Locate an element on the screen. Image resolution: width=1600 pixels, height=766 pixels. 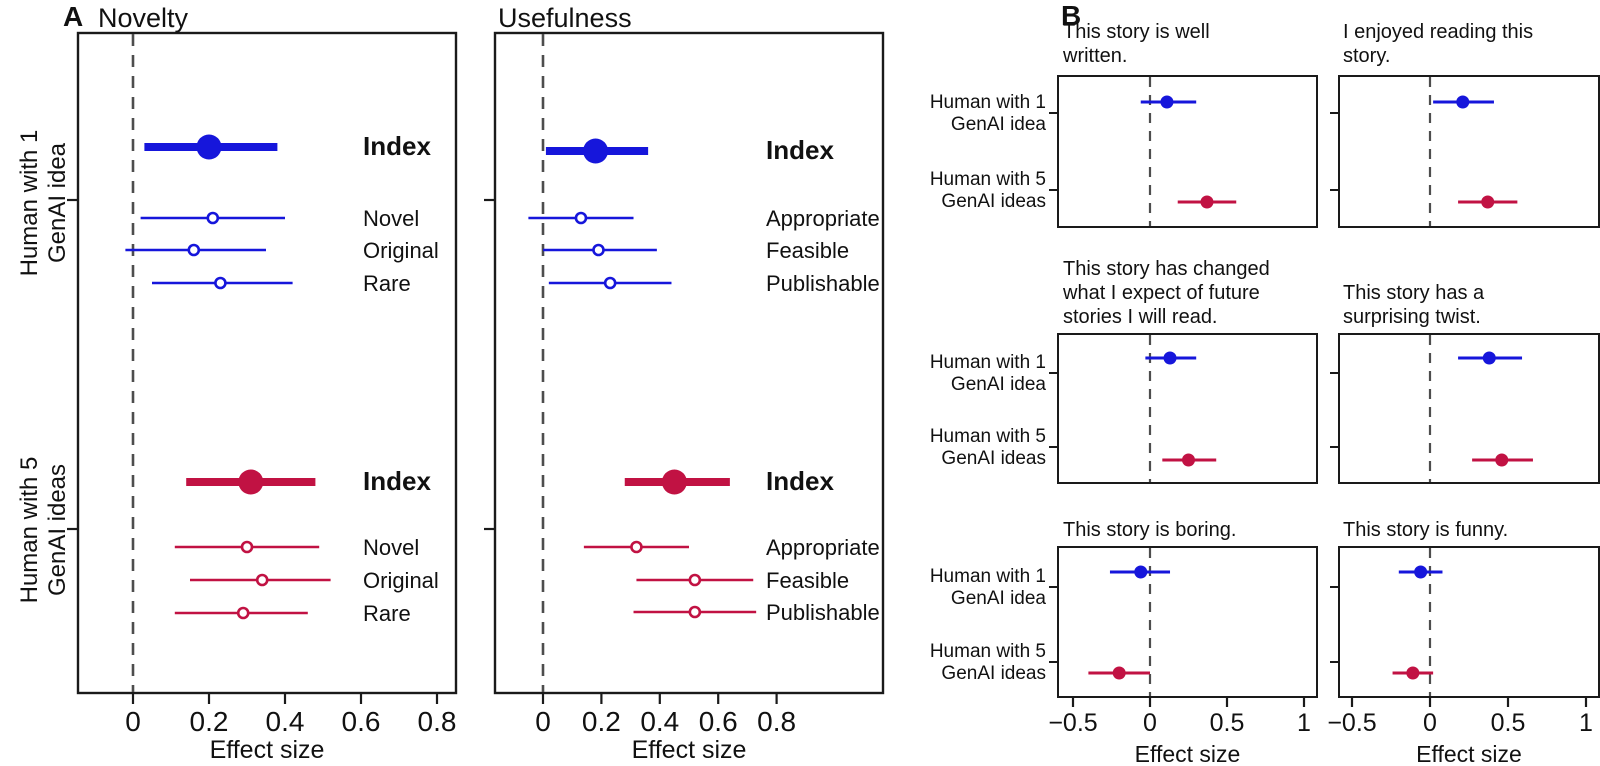
novelty-xaxis-label: Effect size is located at coordinates (267, 750).